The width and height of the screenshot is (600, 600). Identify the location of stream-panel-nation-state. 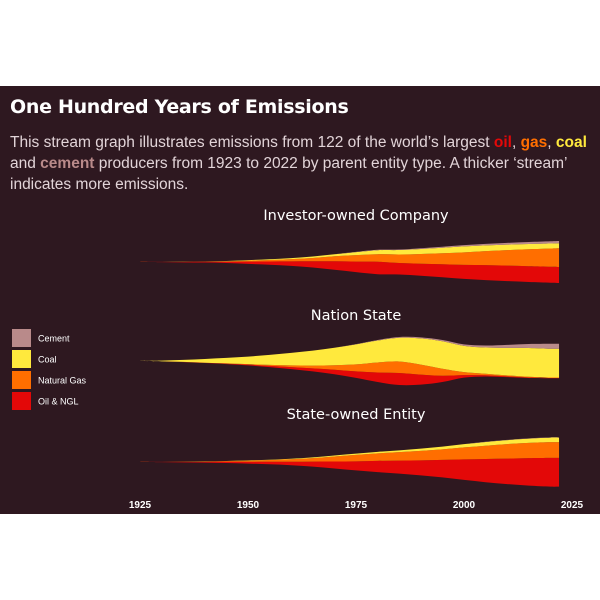
(350, 361).